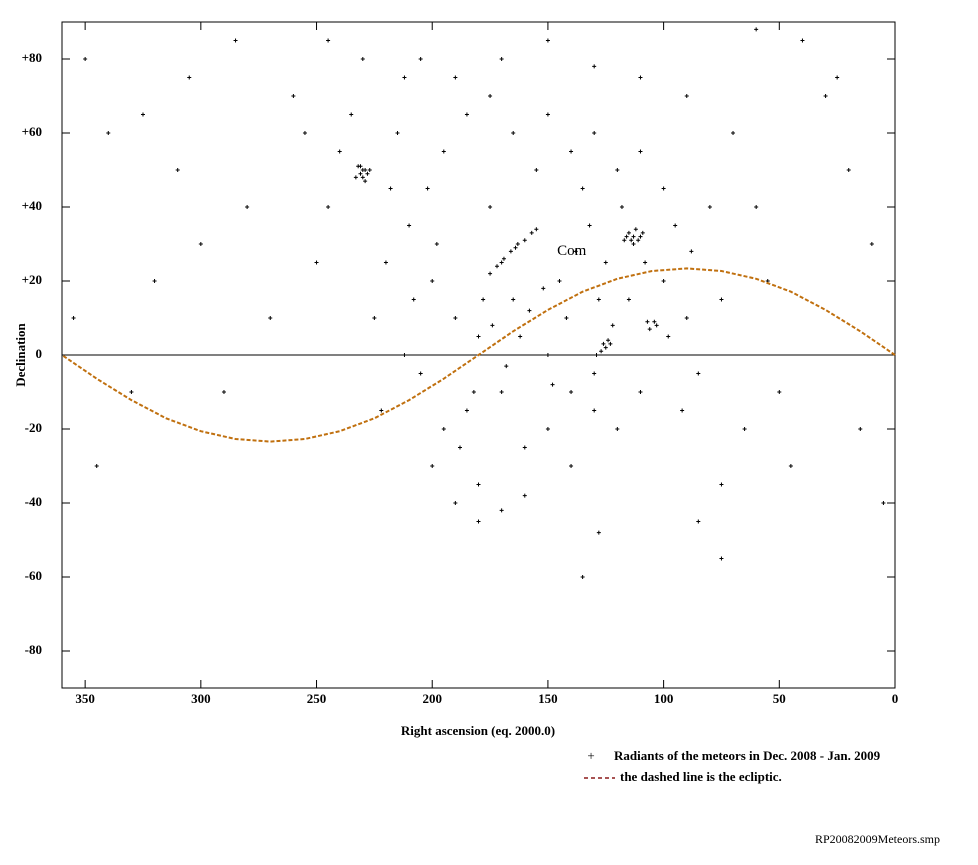  What do you see at coordinates (32, 279) in the screenshot?
I see `y-tick-label: +20` at bounding box center [32, 279].